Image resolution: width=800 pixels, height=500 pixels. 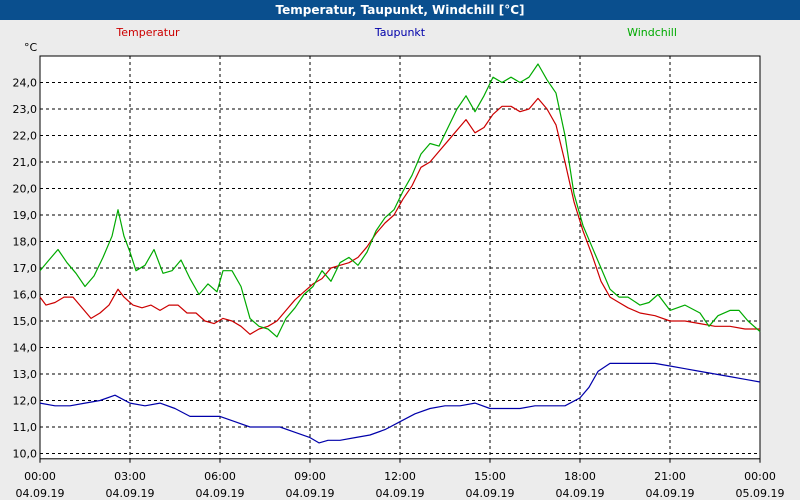 I want to click on y-tick-label: 23,0, so click(x=25, y=109).